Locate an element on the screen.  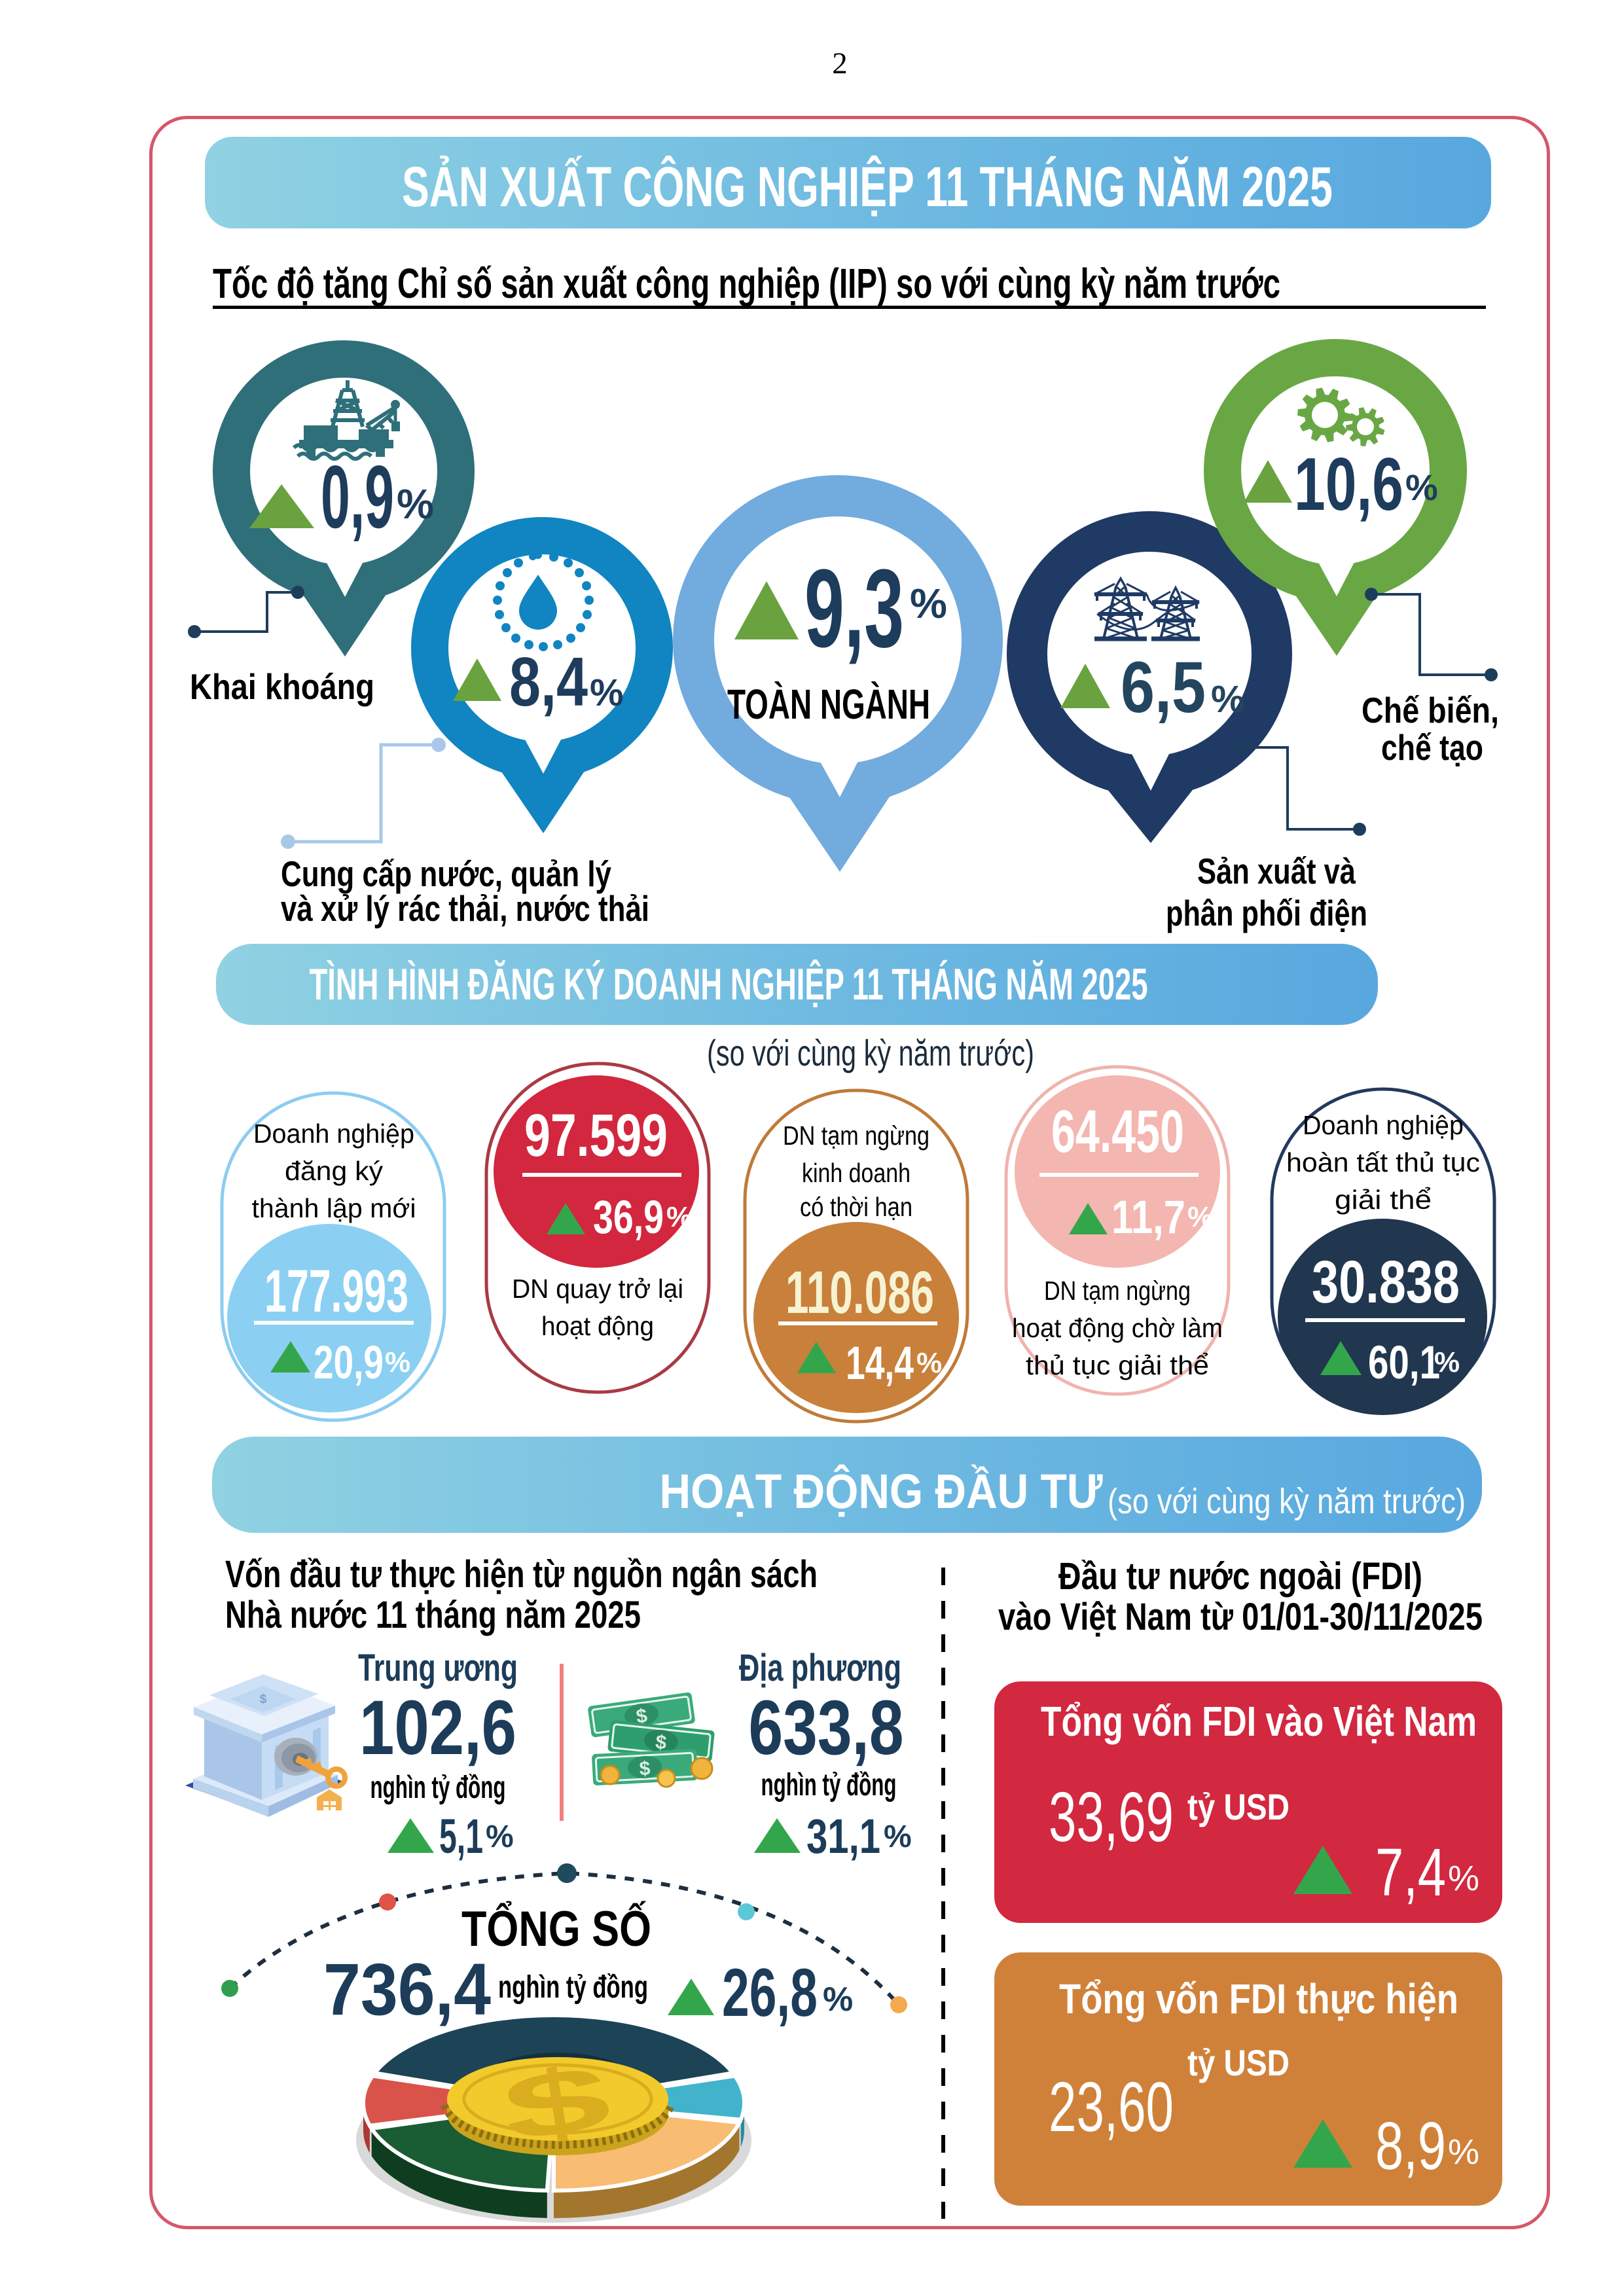
svg-text: 177.993 is located at coordinates (336, 1291).